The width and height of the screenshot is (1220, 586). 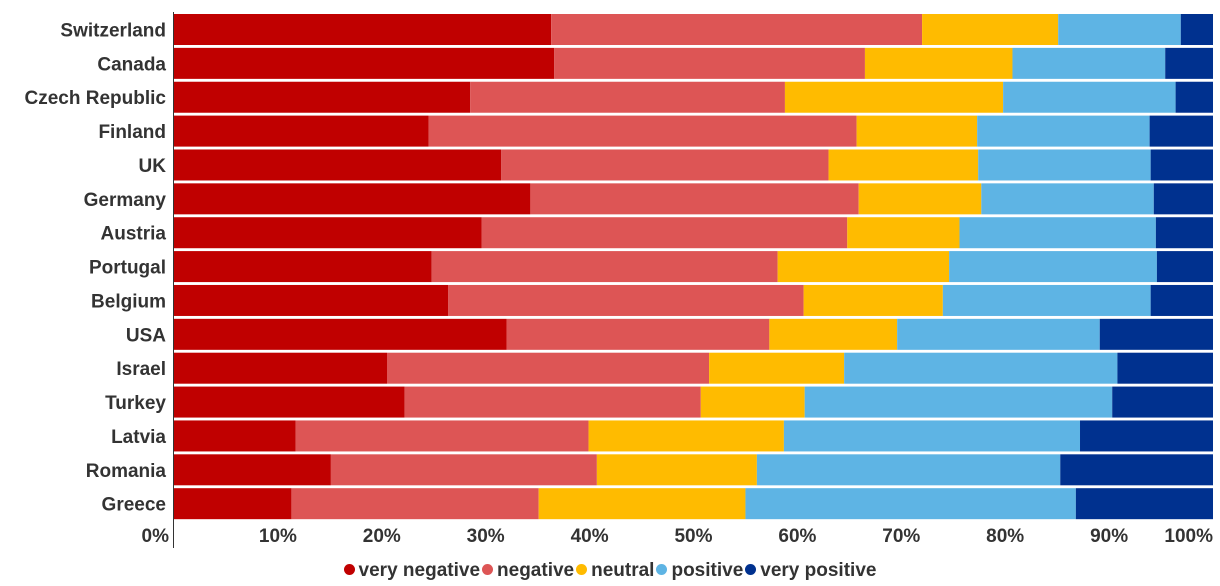 I want to click on bar-segment-very-negative-romania, so click(x=252, y=470).